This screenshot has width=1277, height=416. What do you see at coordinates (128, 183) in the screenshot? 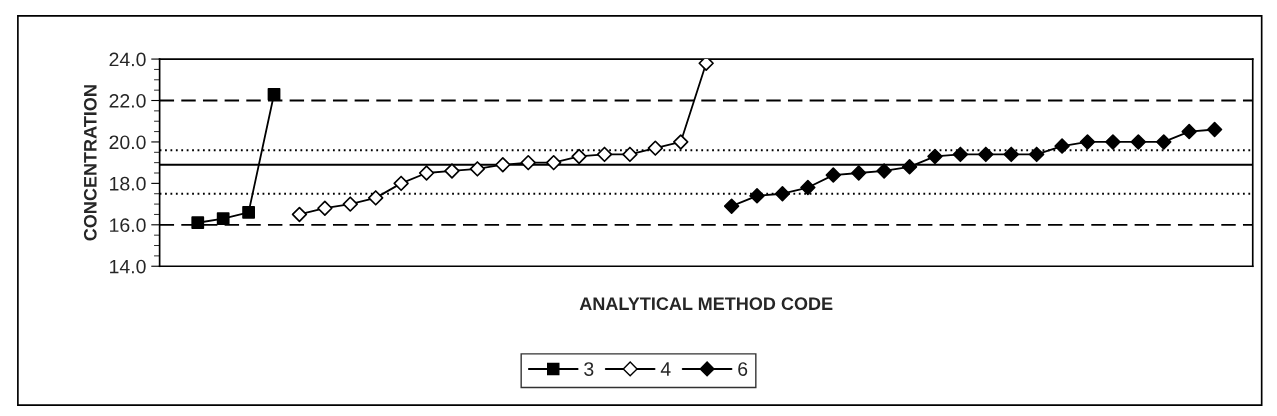
I see `y-tick-label: 18.0` at bounding box center [128, 183].